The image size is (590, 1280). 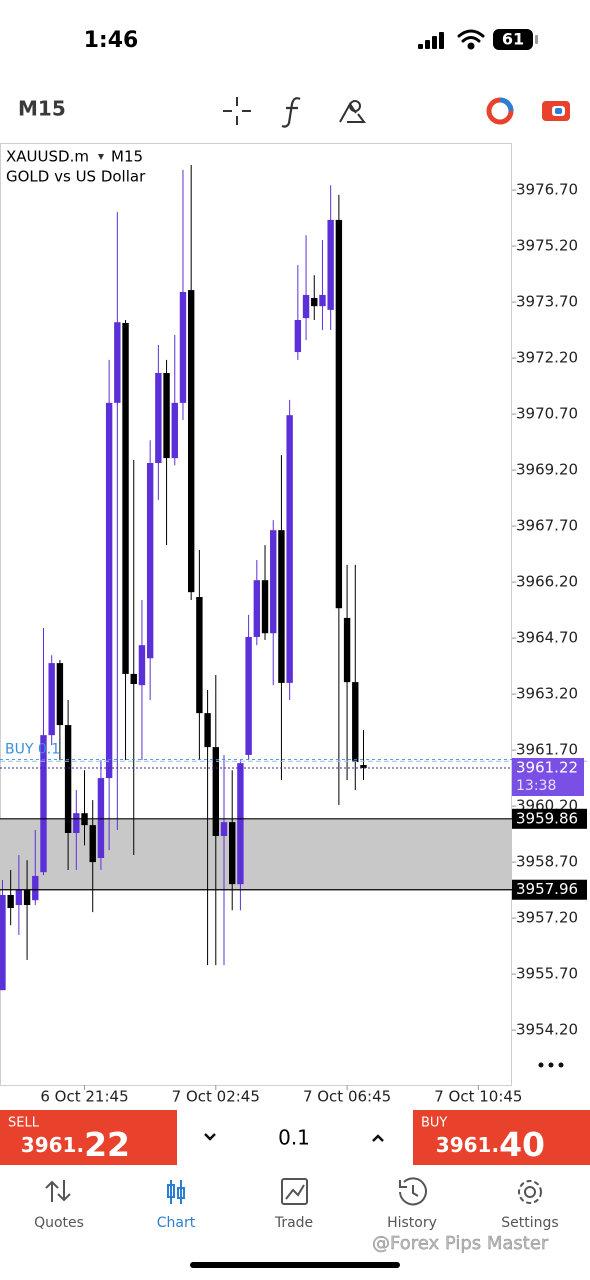 What do you see at coordinates (47, 157) in the screenshot?
I see `symbol: XAUUSD.m` at bounding box center [47, 157].